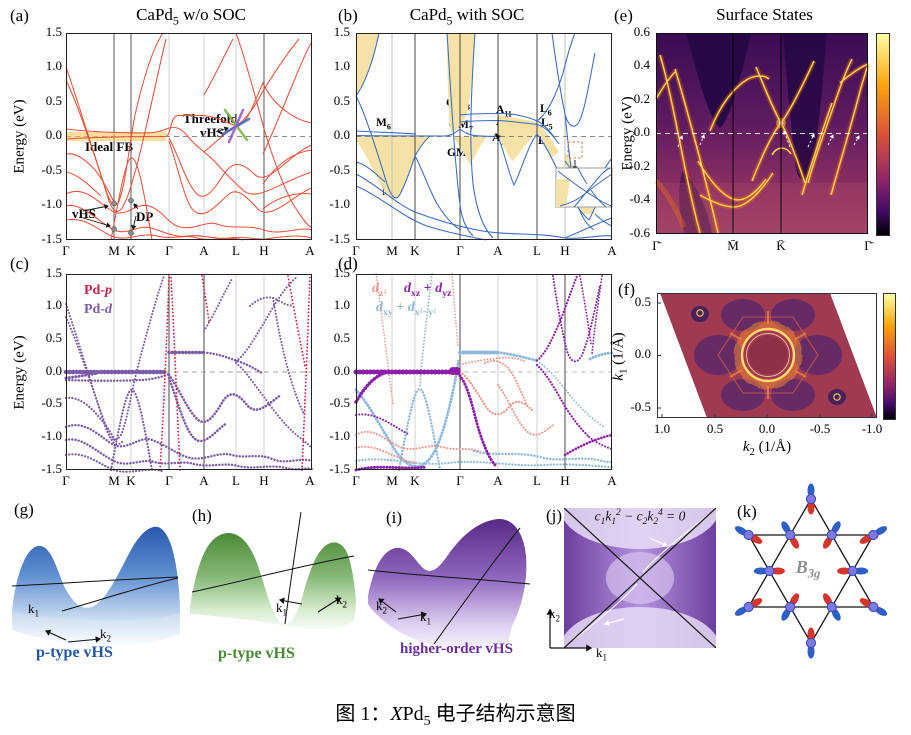 The height and width of the screenshot is (735, 911). What do you see at coordinates (449, 584) in the screenshot?
I see `saddle-surface-purple` at bounding box center [449, 584].